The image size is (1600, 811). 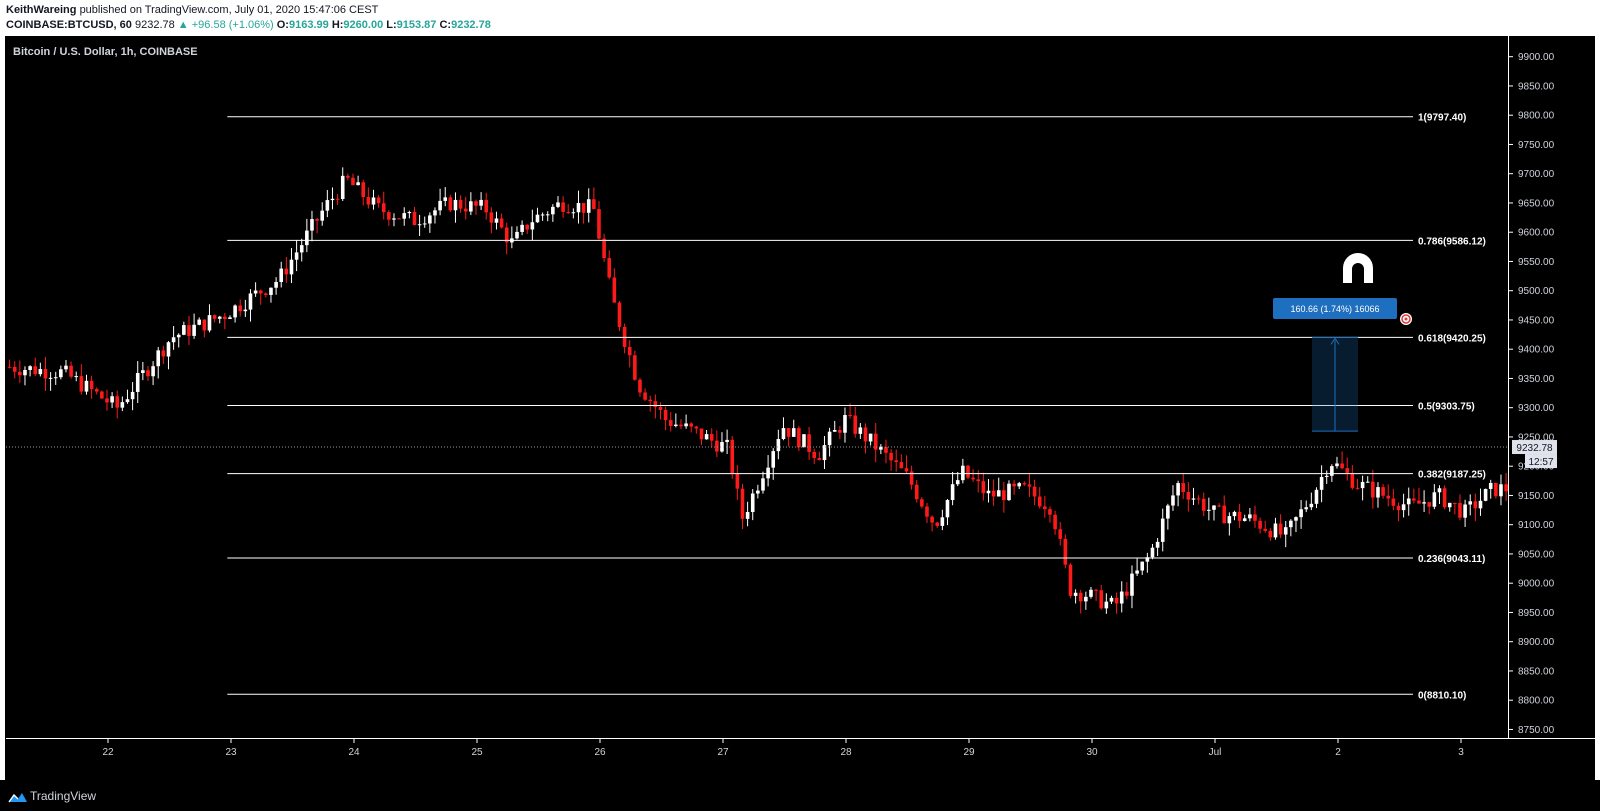 What do you see at coordinates (1452, 241) in the screenshot?
I see `fib-level-label: 0.786(9586.12)` at bounding box center [1452, 241].